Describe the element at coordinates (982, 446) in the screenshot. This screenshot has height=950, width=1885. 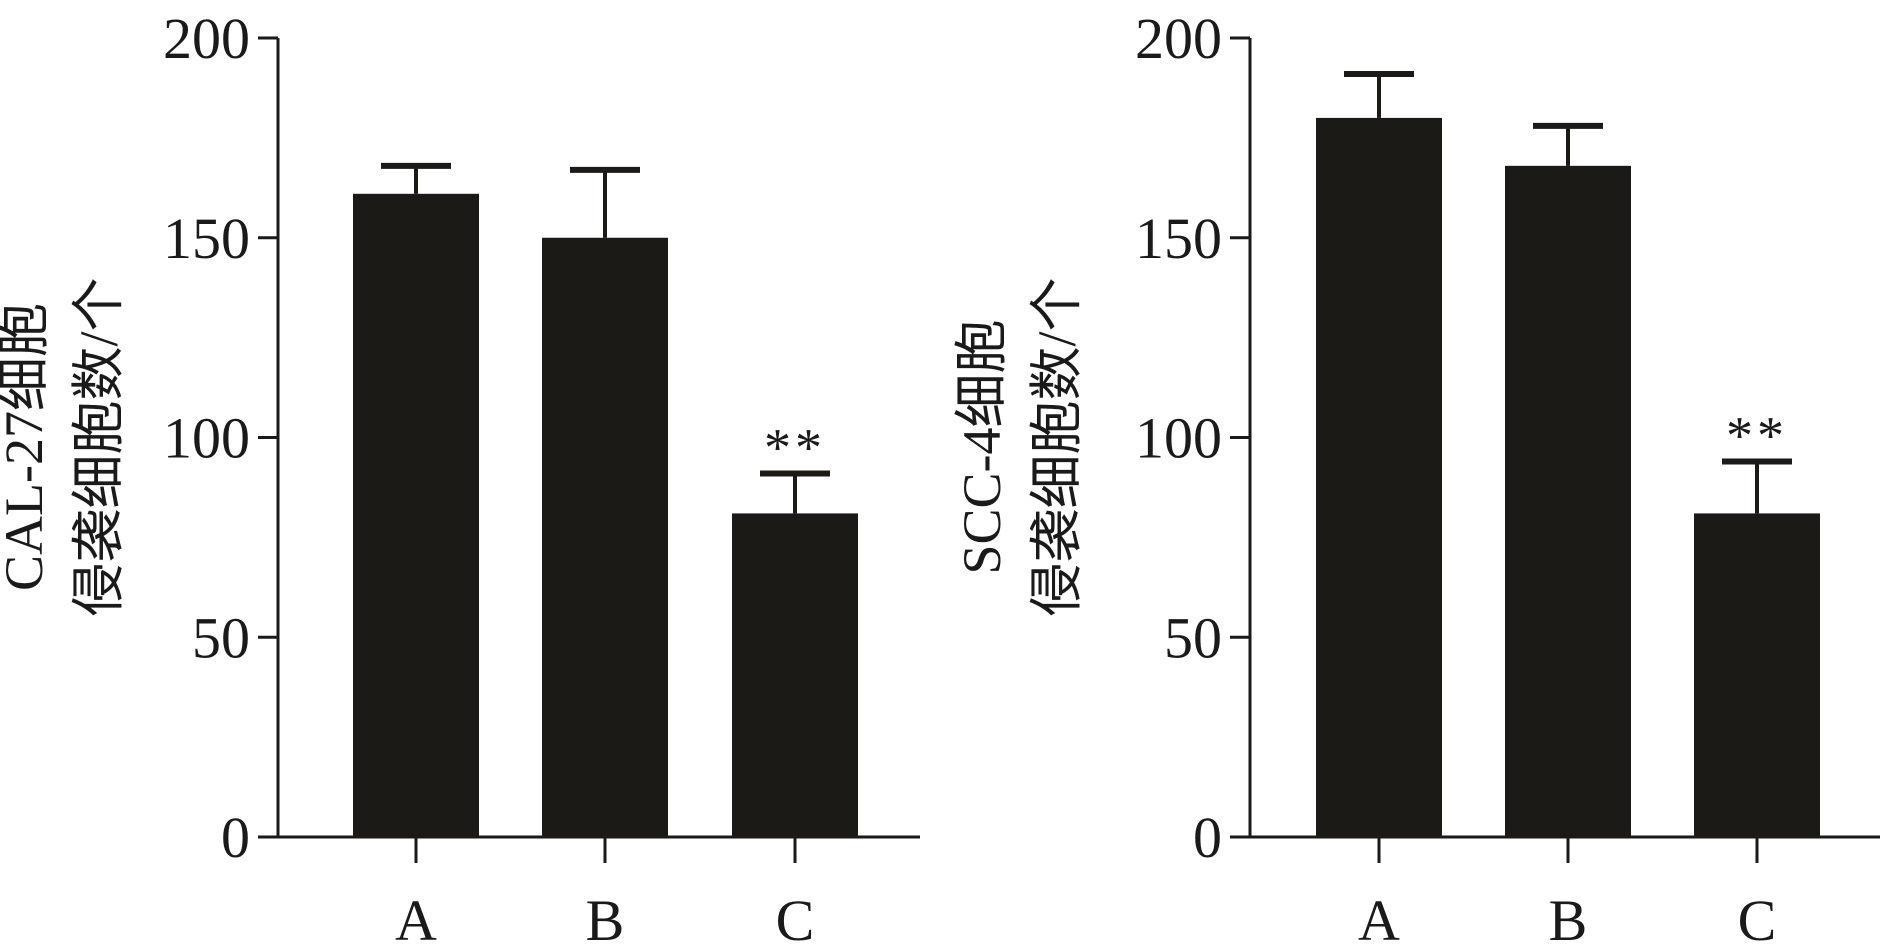
I see `y-axis-label-line-1: SCC-4细胞` at that location.